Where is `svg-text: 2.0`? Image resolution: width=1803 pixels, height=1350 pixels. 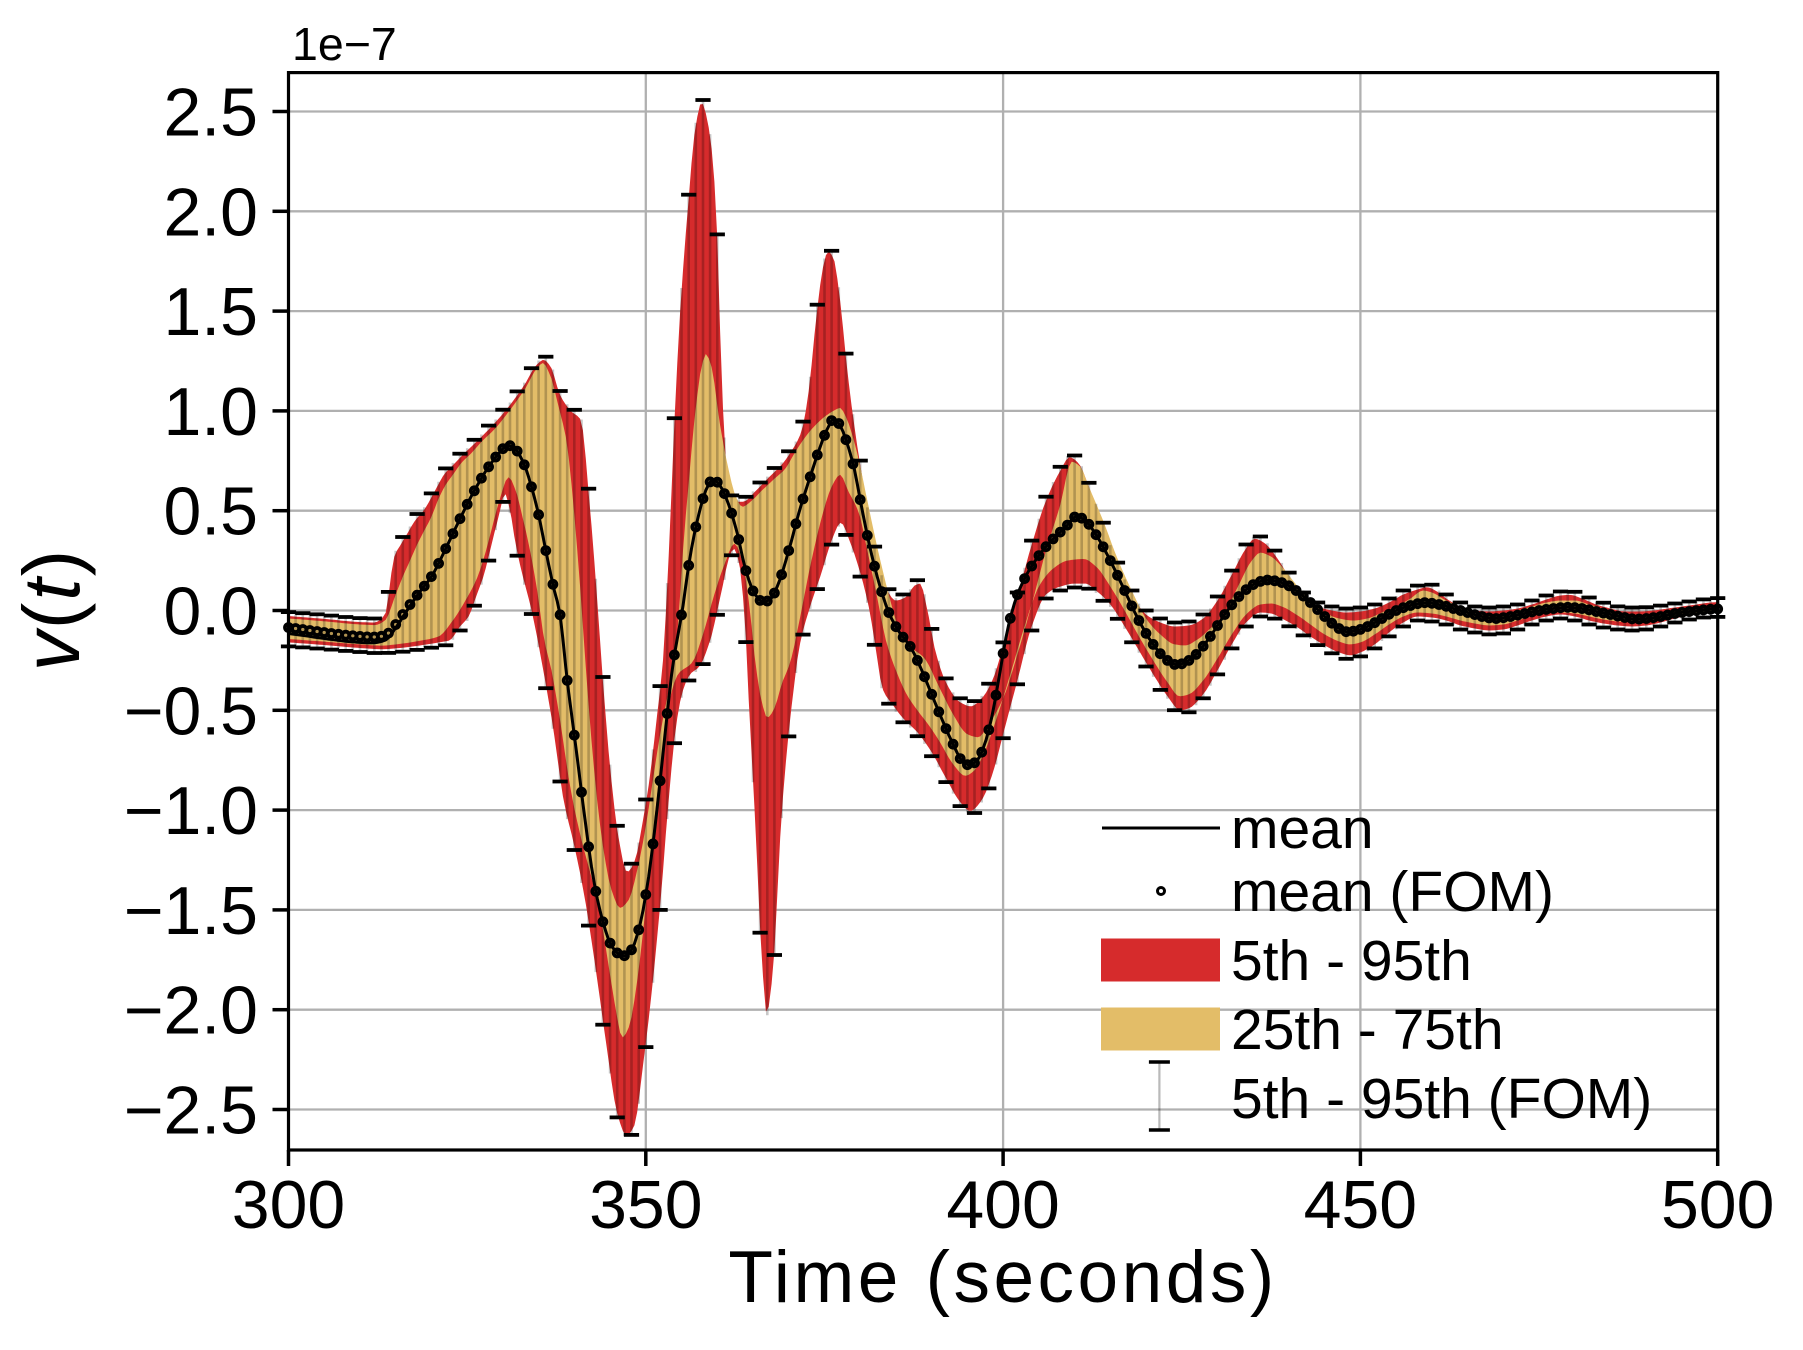
svg-text: 2.0 is located at coordinates (210, 212).